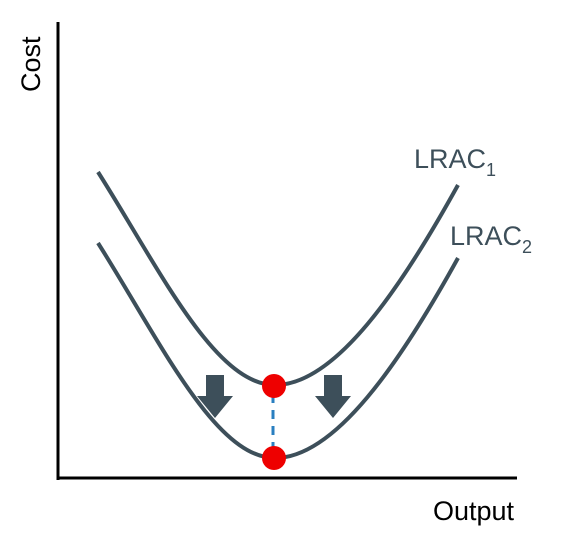  What do you see at coordinates (491, 170) in the screenshot?
I see `curve-subscript: 1` at bounding box center [491, 170].